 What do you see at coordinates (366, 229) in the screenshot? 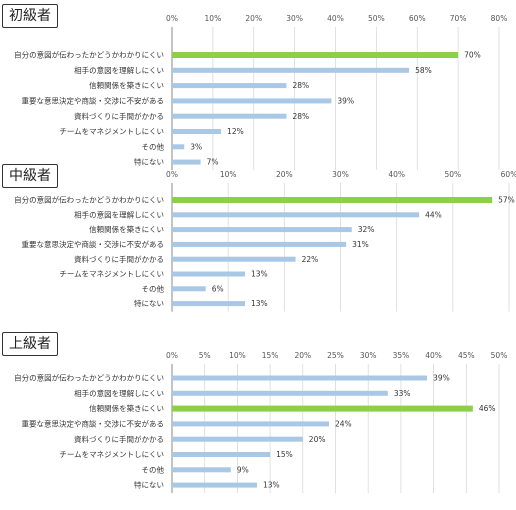
I see `data-label: 32%` at bounding box center [366, 229].